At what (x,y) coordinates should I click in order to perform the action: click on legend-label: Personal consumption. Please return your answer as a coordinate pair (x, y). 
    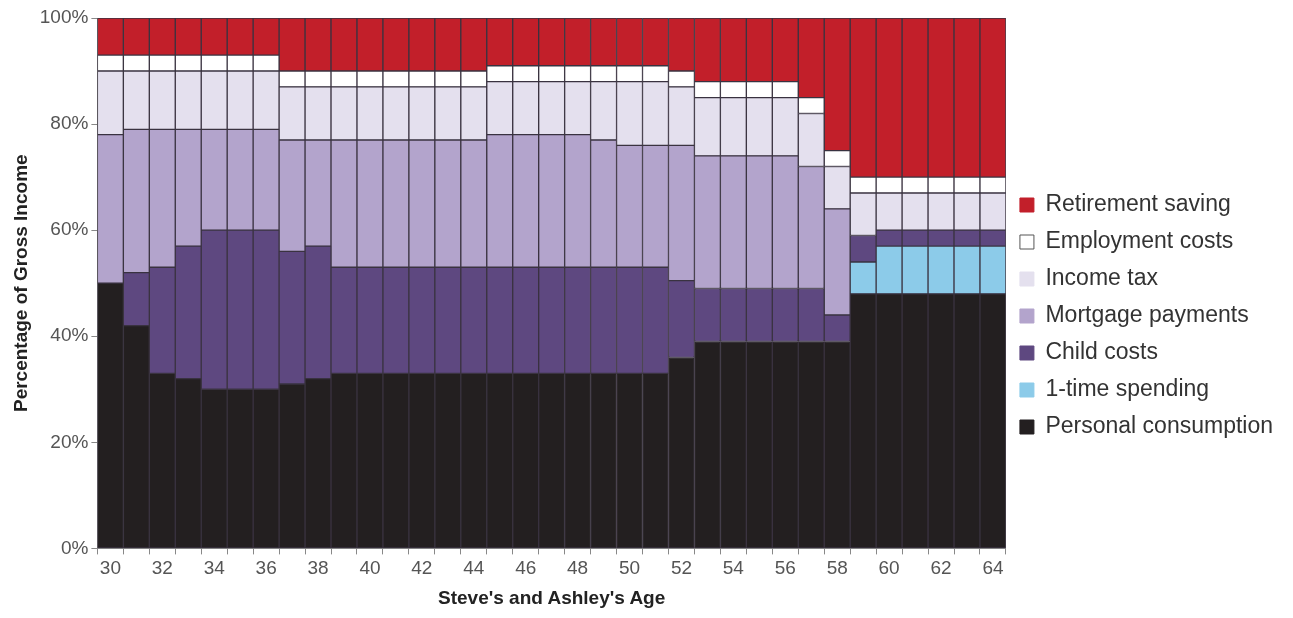
    Looking at the image, I should click on (1159, 425).